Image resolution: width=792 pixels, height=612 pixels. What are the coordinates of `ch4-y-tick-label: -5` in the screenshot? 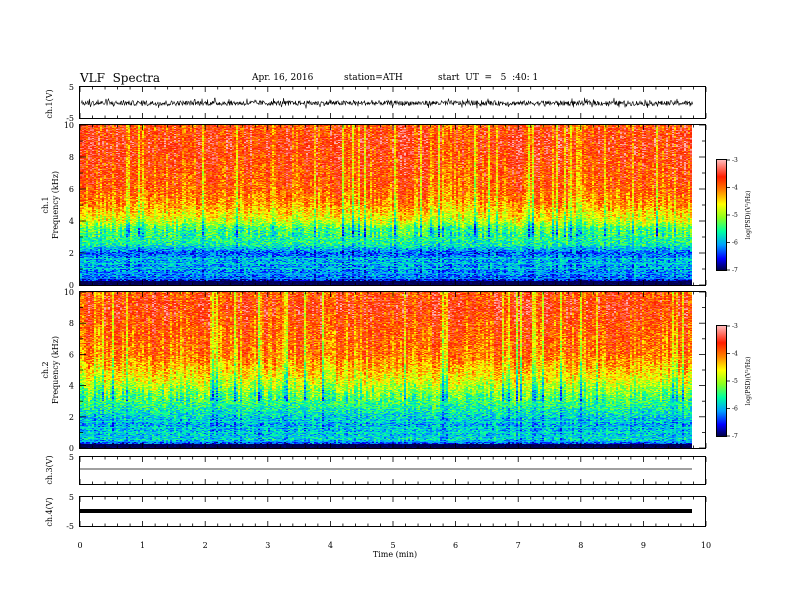 It's located at (70, 526).